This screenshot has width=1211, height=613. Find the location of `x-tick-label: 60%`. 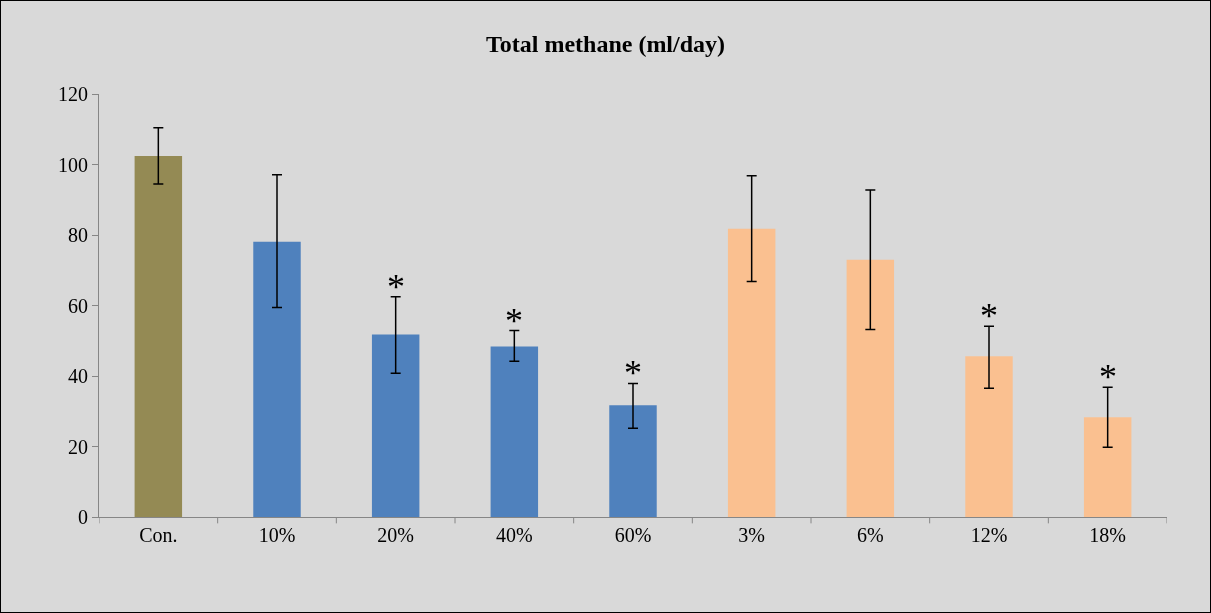

x-tick-label: 60% is located at coordinates (633, 535).